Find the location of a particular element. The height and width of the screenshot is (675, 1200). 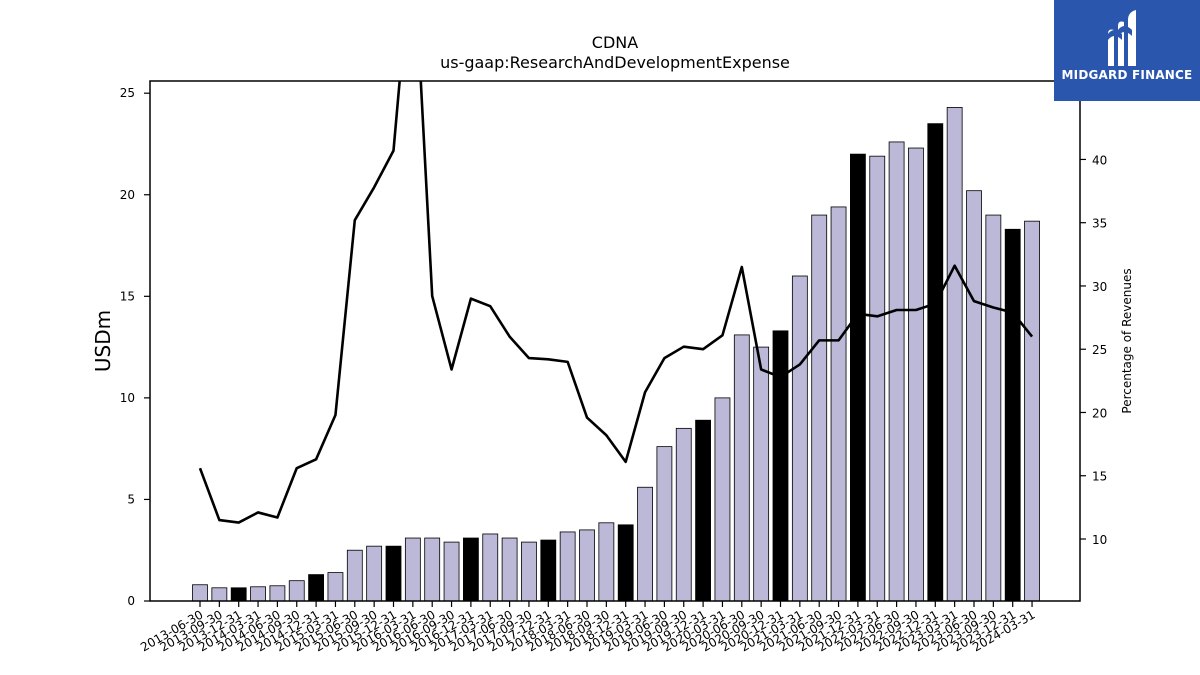

chart-title: CDNA is located at coordinates (615, 42).